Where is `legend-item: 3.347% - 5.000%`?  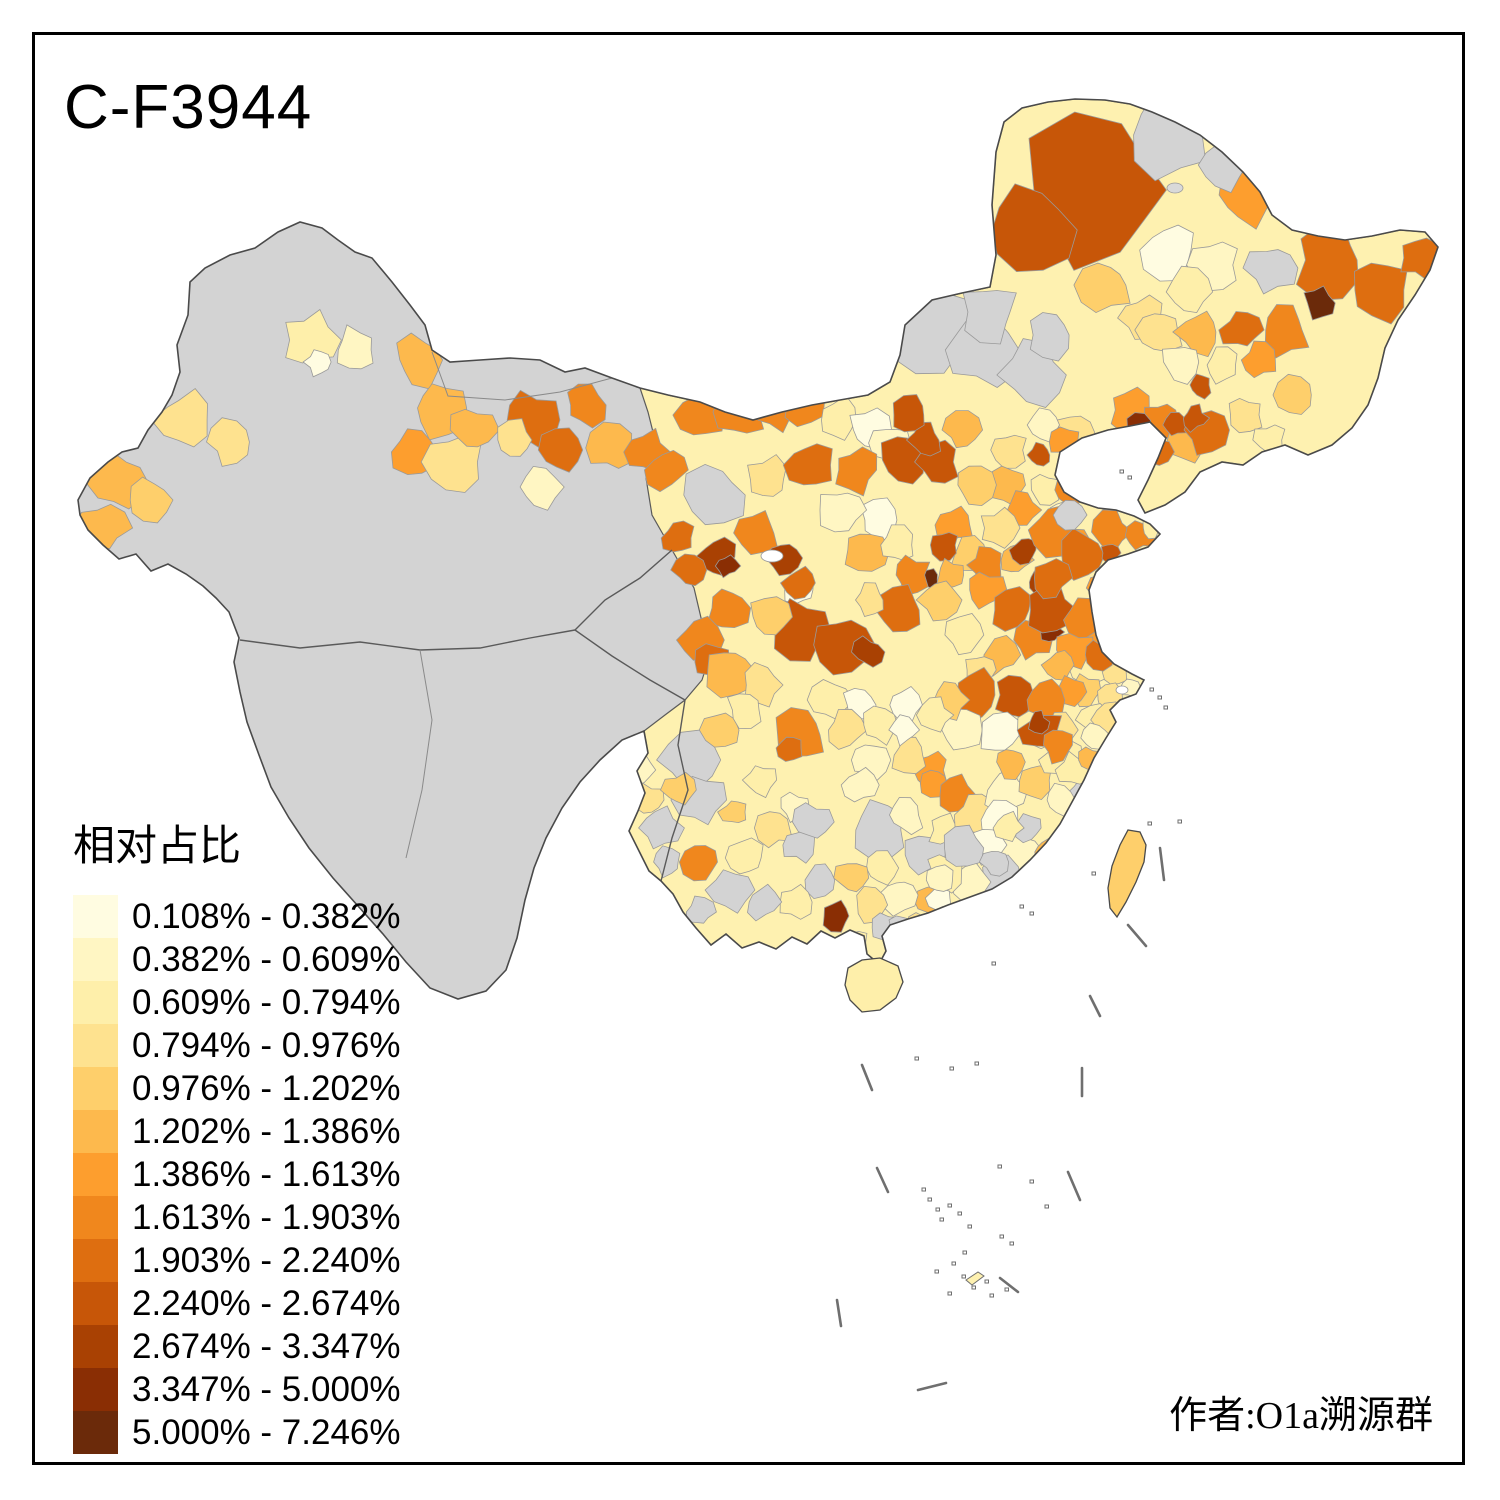 legend-item: 3.347% - 5.000% is located at coordinates (237, 1389).